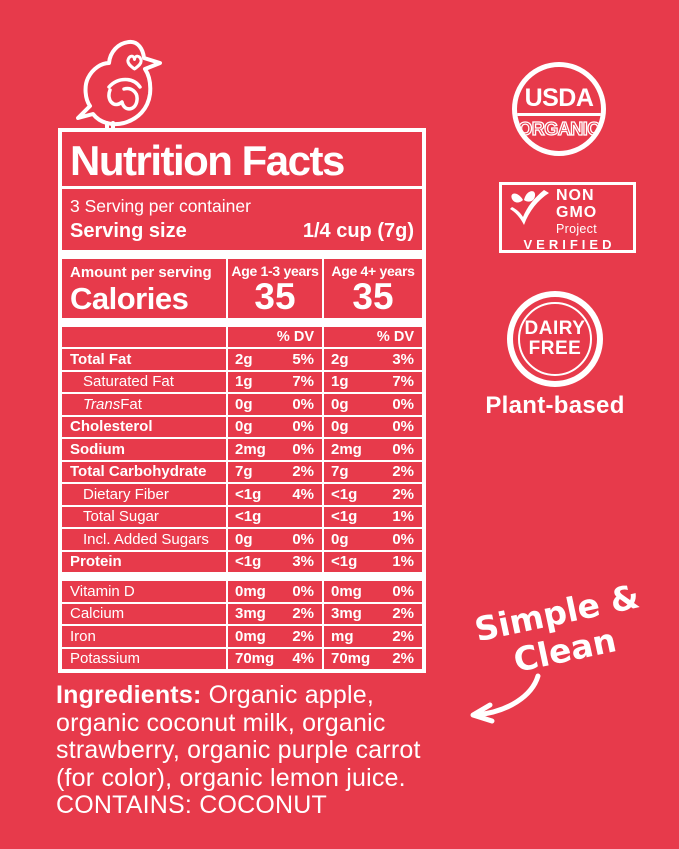 The image size is (679, 849). What do you see at coordinates (575, 195) in the screenshot?
I see `non-text: NON` at bounding box center [575, 195].